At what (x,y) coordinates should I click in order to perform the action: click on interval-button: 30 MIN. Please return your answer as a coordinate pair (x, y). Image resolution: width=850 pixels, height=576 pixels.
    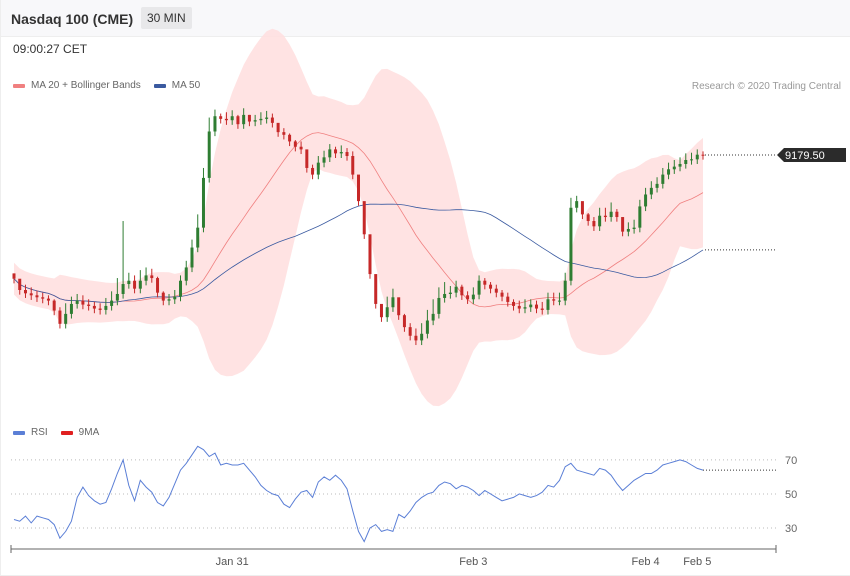
    Looking at the image, I should click on (166, 18).